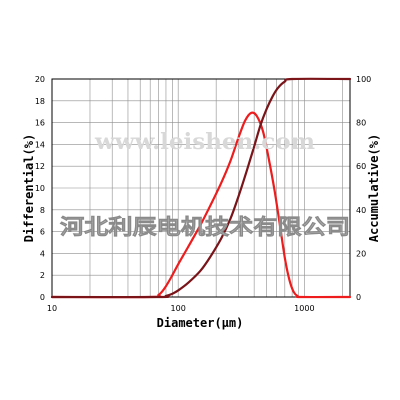 The height and width of the screenshot is (400, 400). I want to click on left-tick-label: 4, so click(42, 253).